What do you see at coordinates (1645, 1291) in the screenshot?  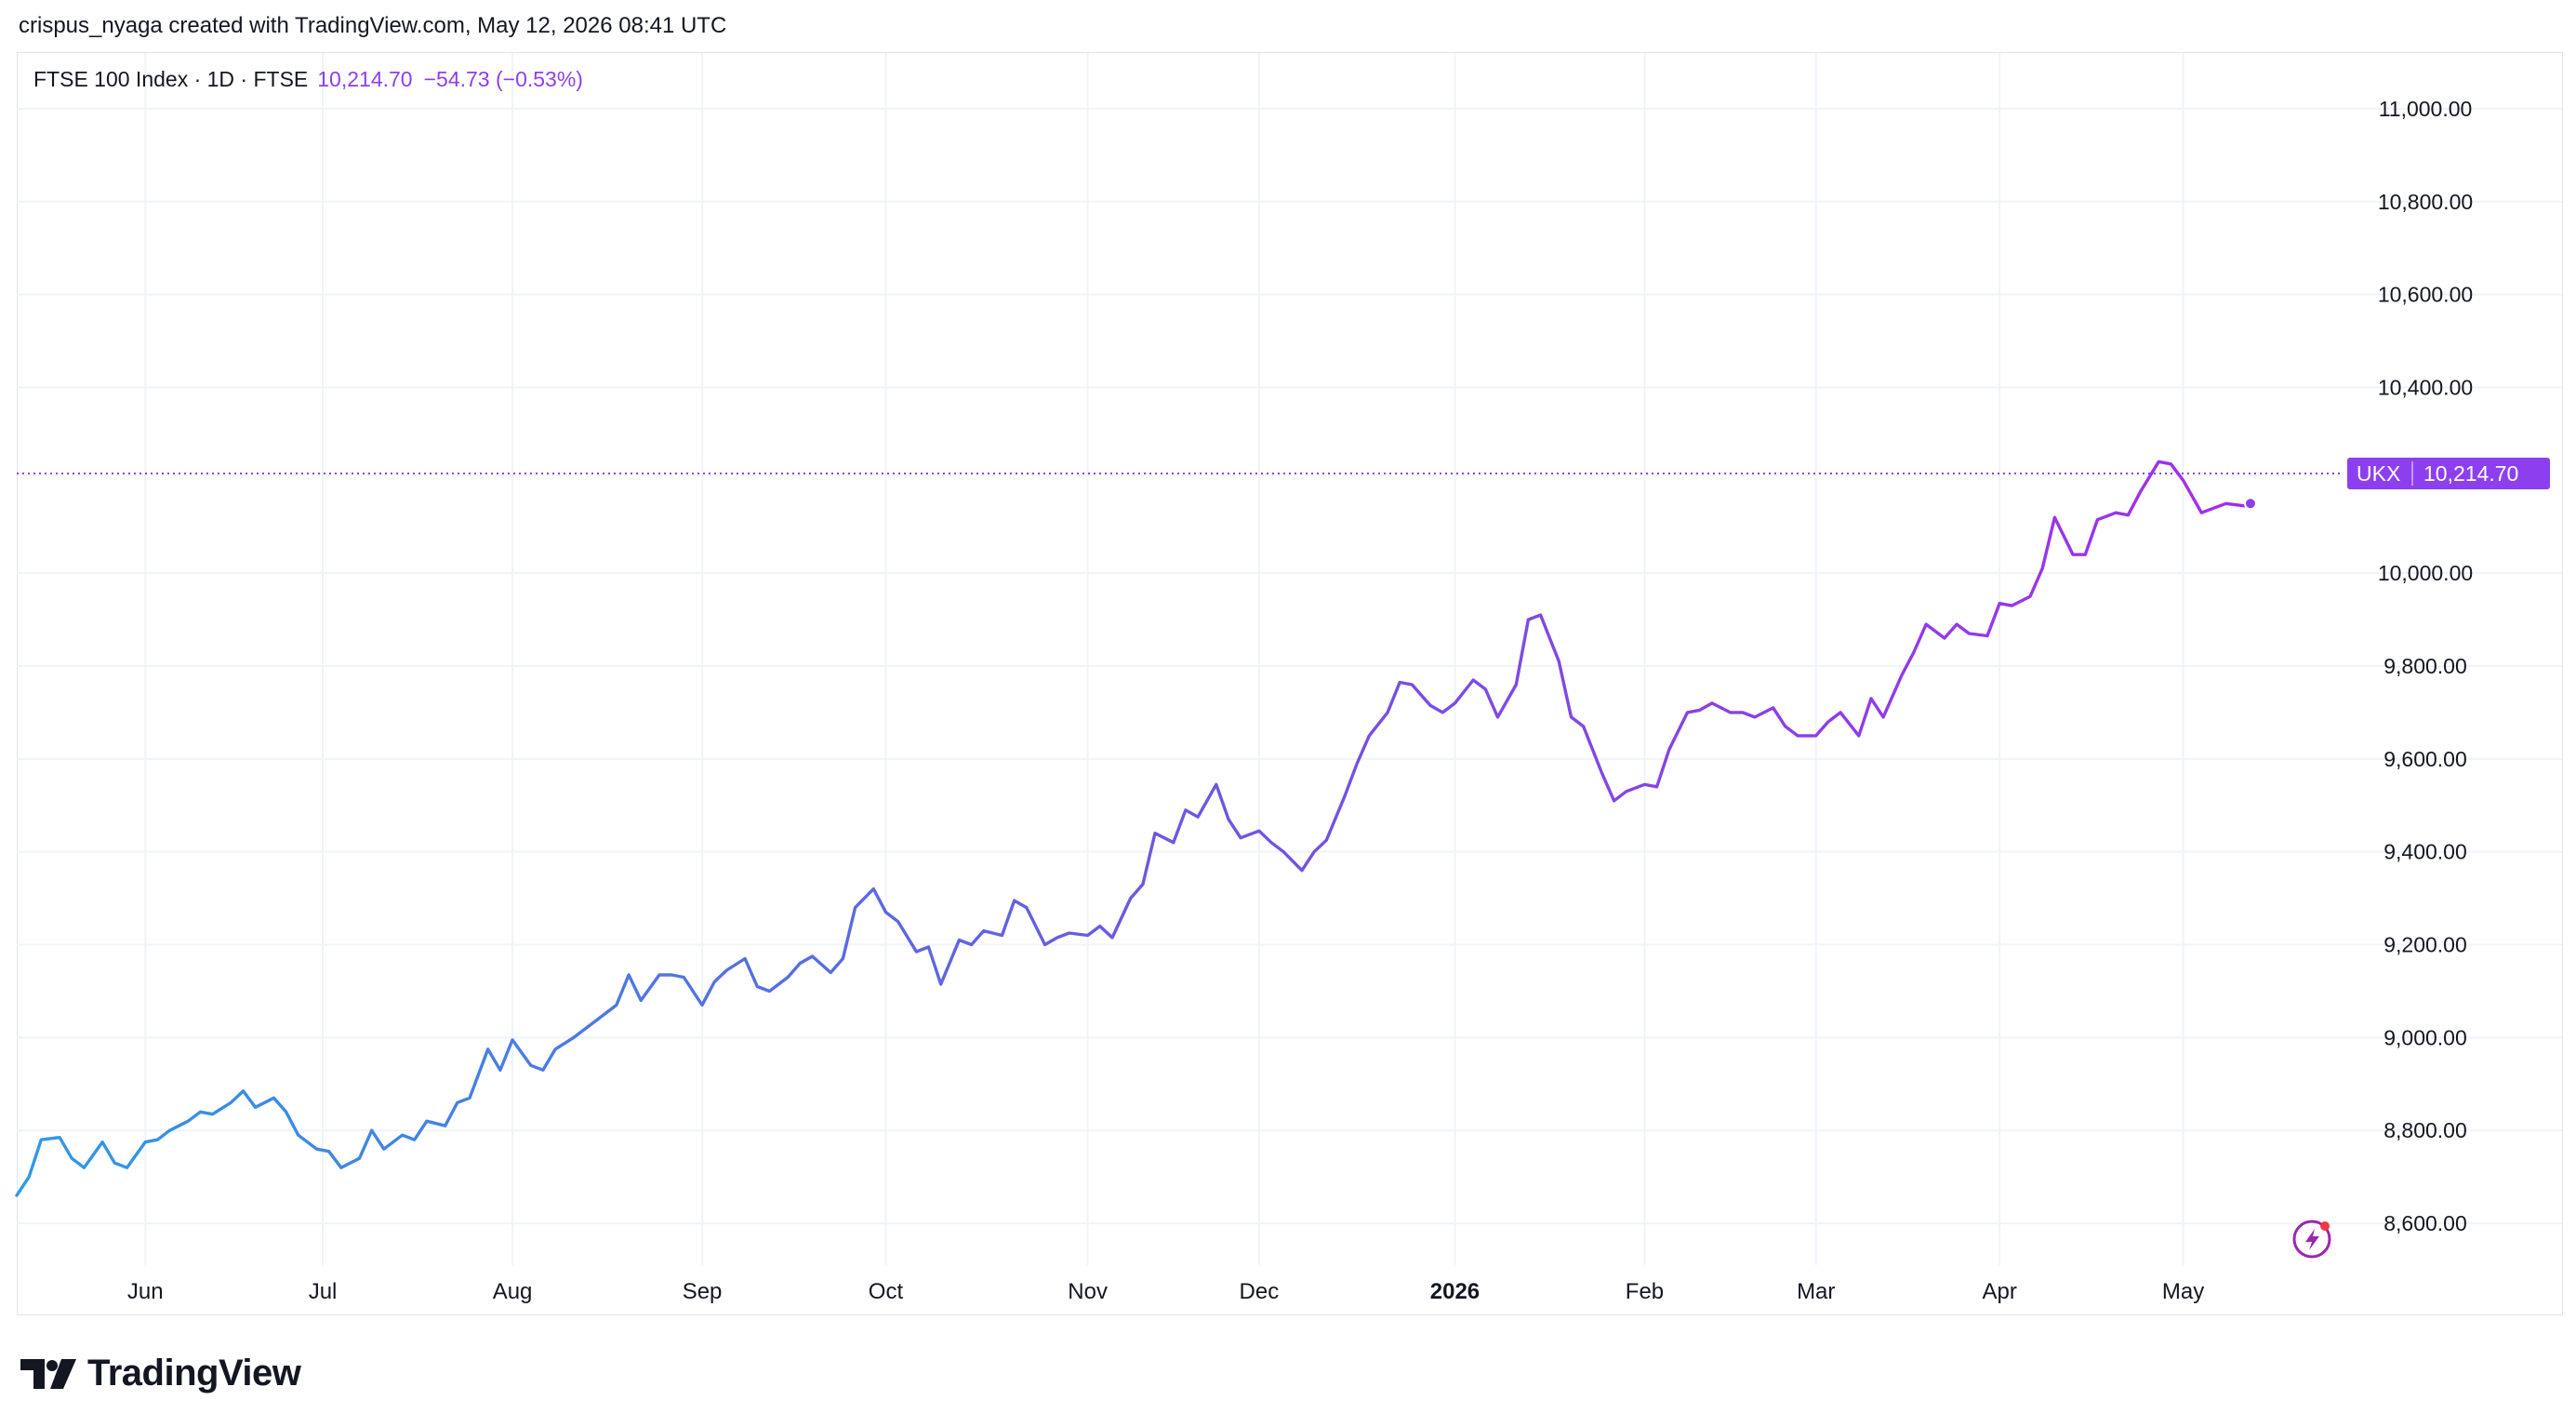 I see `x-tick-label: Feb` at bounding box center [1645, 1291].